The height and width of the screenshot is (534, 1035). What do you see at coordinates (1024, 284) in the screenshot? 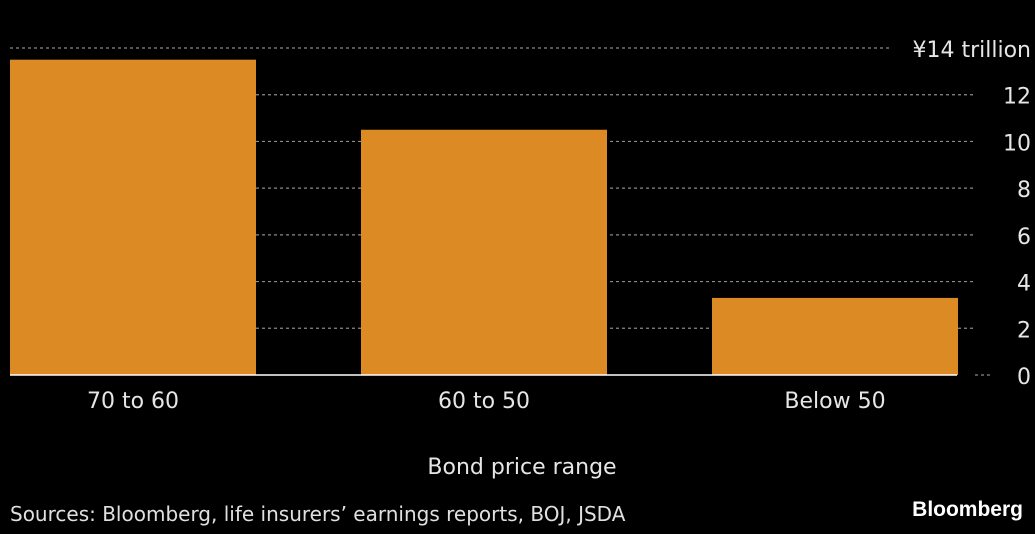
I see `y-tick-label: 4` at bounding box center [1024, 284].